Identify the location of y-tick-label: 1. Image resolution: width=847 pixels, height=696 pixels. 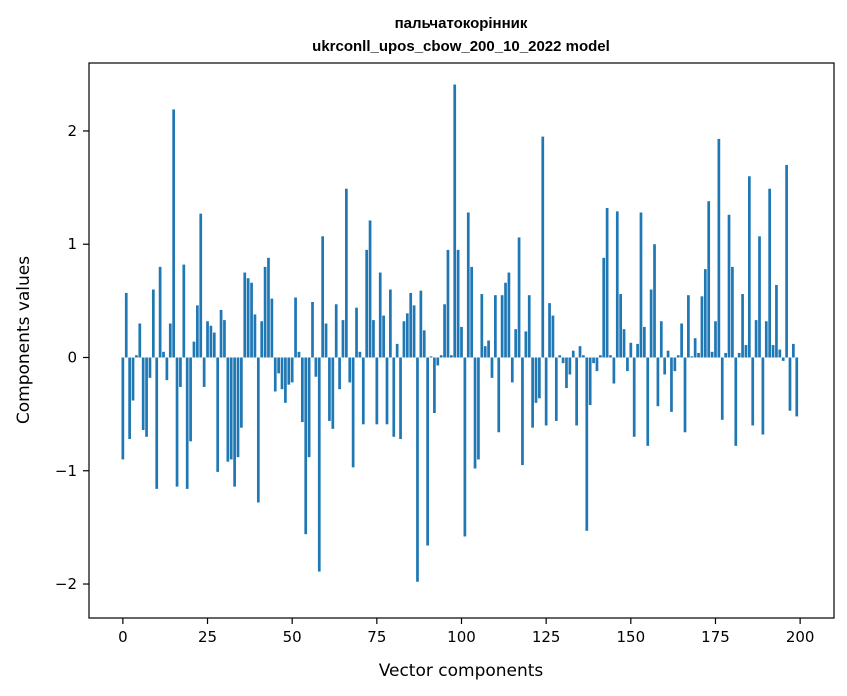
(72, 244).